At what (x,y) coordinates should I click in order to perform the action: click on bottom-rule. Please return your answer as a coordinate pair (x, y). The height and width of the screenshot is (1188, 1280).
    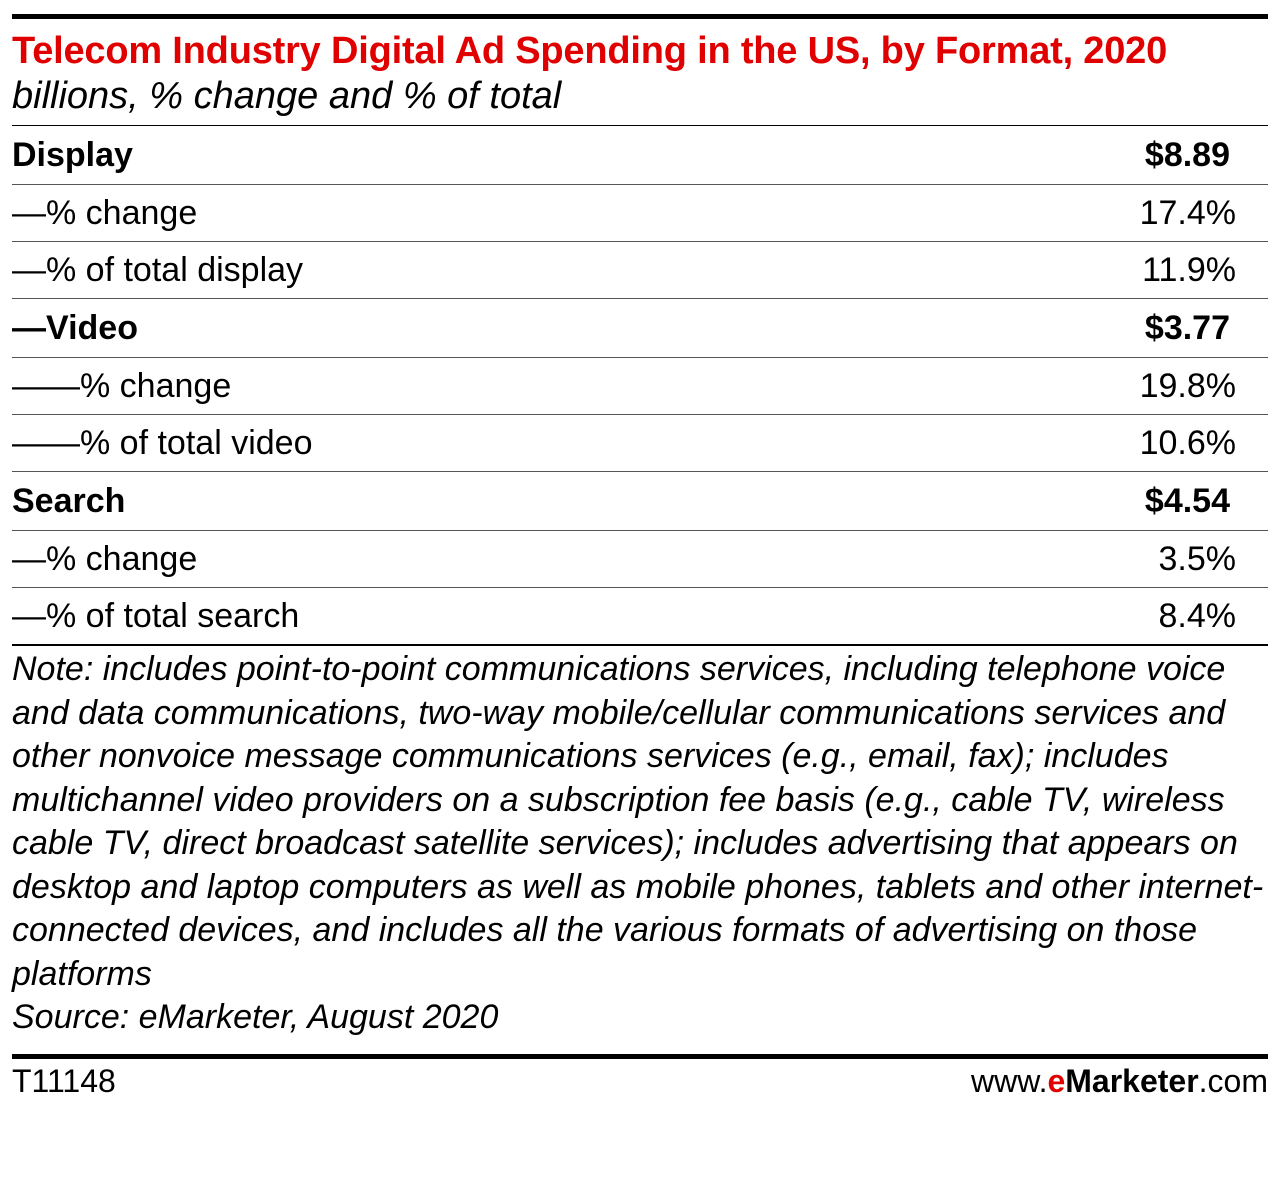
    Looking at the image, I should click on (640, 1056).